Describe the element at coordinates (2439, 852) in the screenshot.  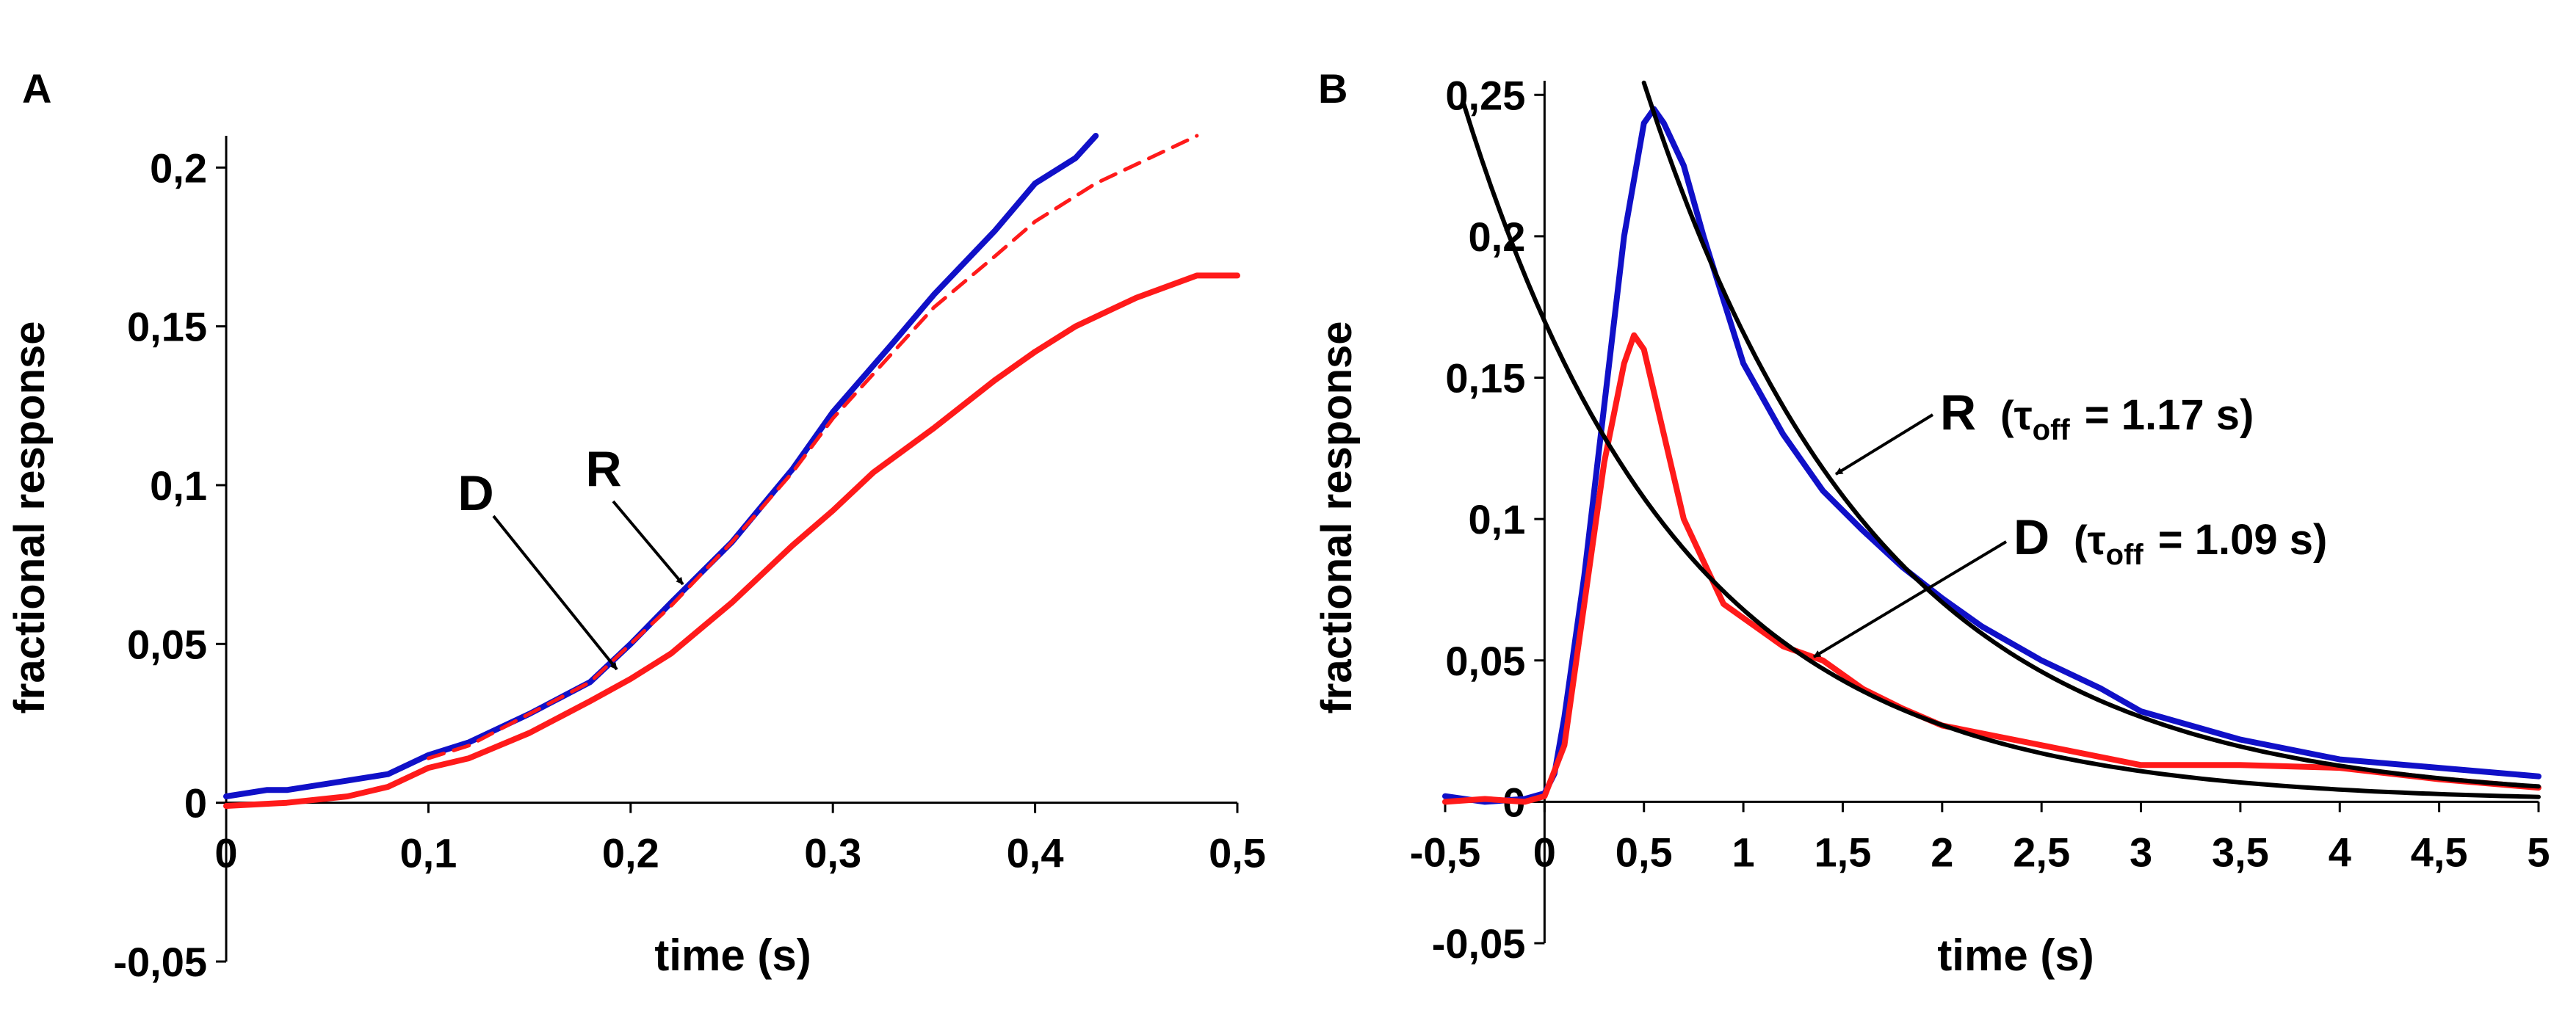
I see `x-tick-label: 4,5` at that location.